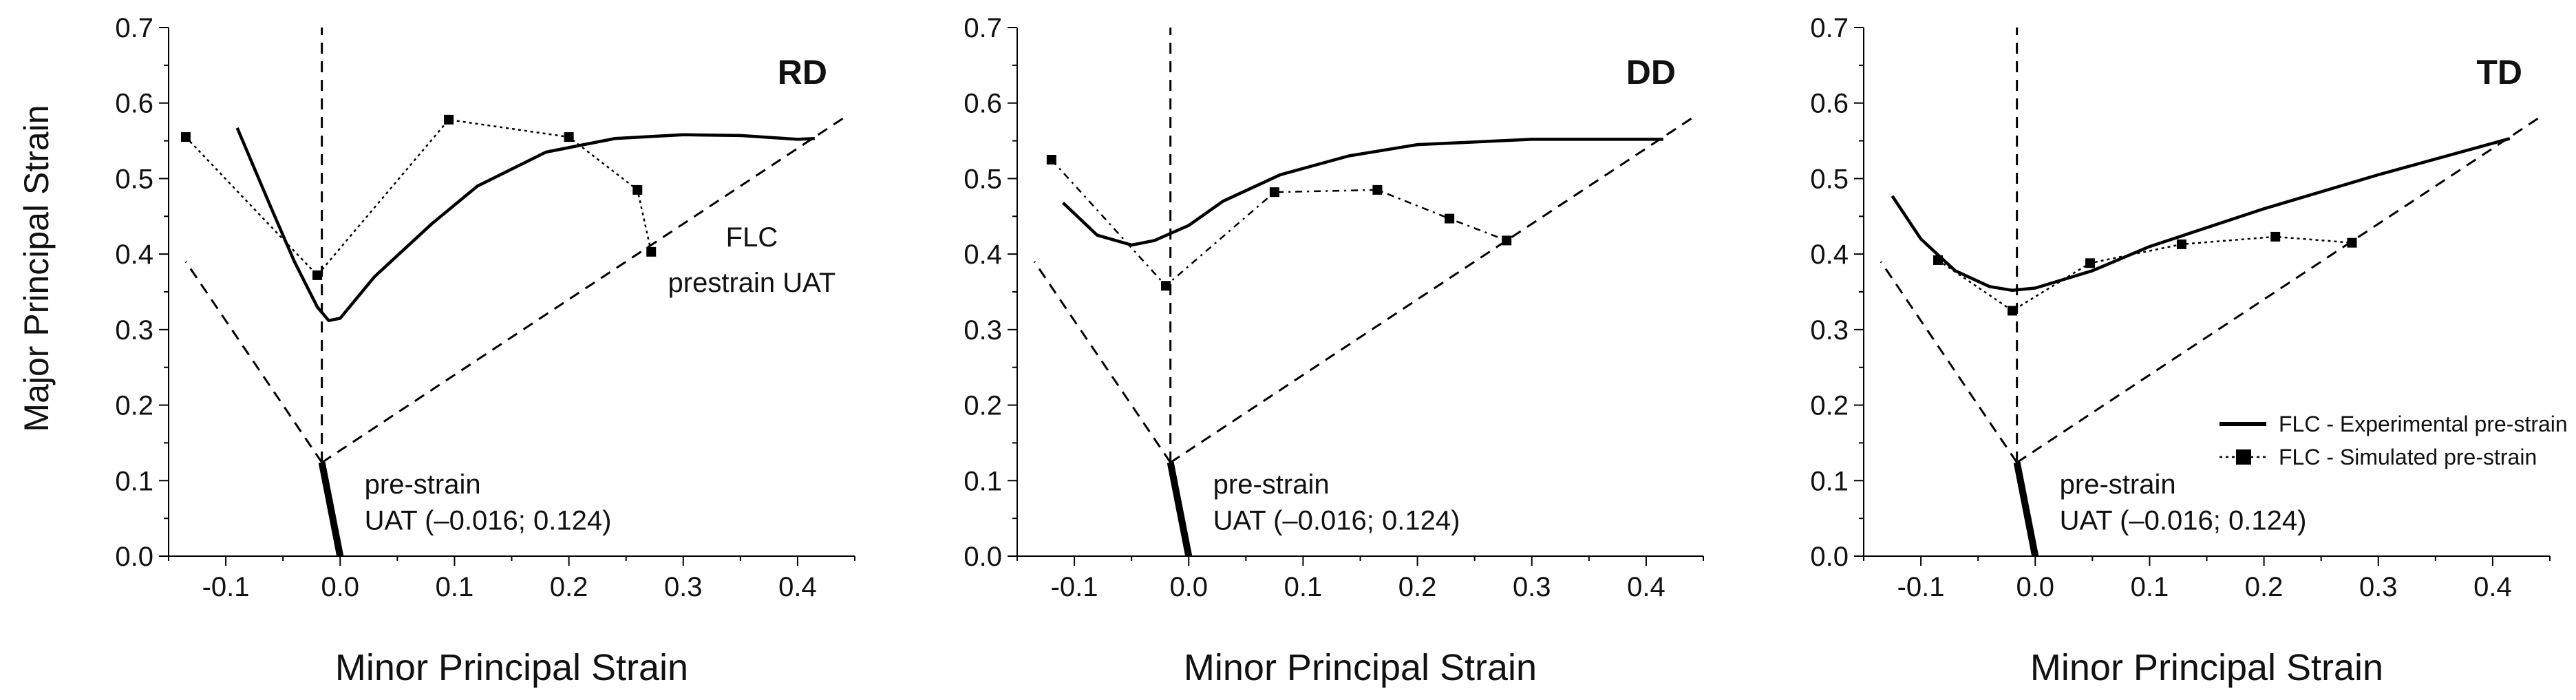 This screenshot has height=700, width=2576. What do you see at coordinates (2243, 457) in the screenshot?
I see `legend-marker-simulated` at bounding box center [2243, 457].